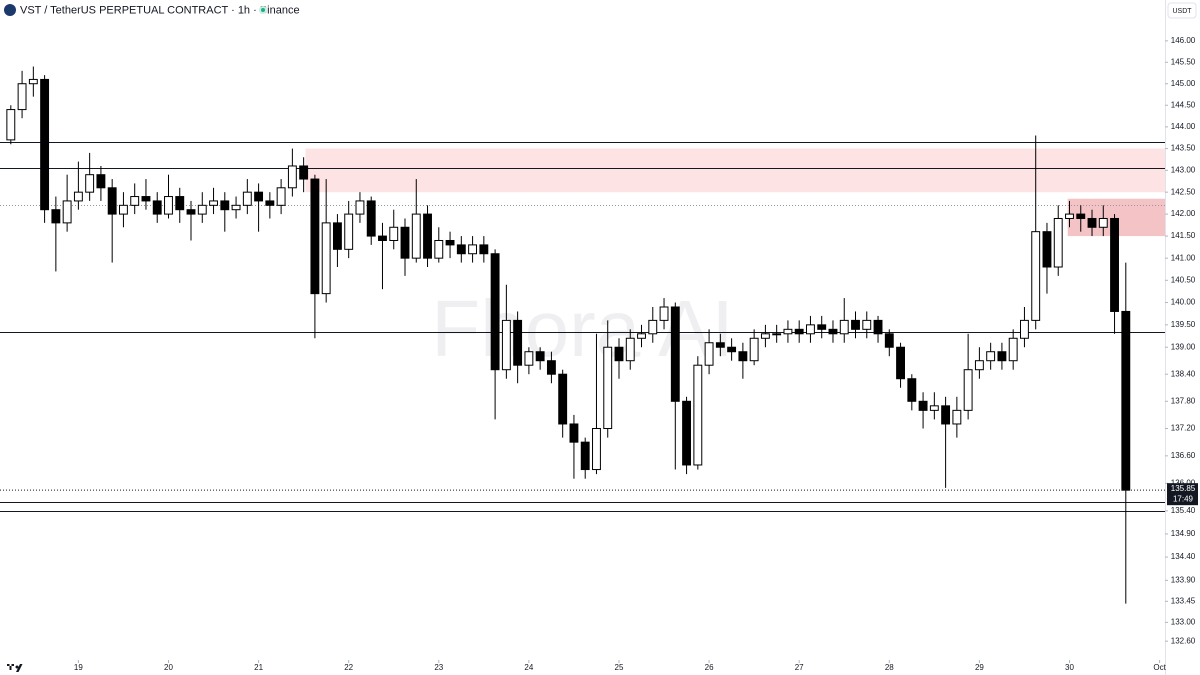 This screenshot has height=675, width=1200. I want to click on y-tick-label: 140.00, so click(1183, 302).